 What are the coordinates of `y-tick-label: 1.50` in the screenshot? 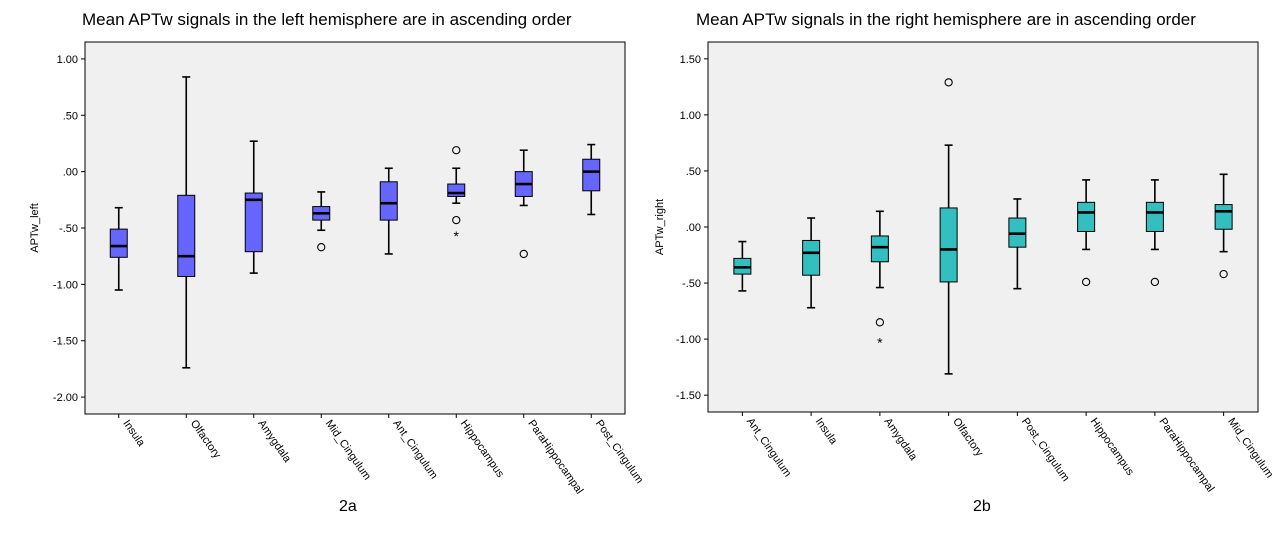 It's located at (690, 60).